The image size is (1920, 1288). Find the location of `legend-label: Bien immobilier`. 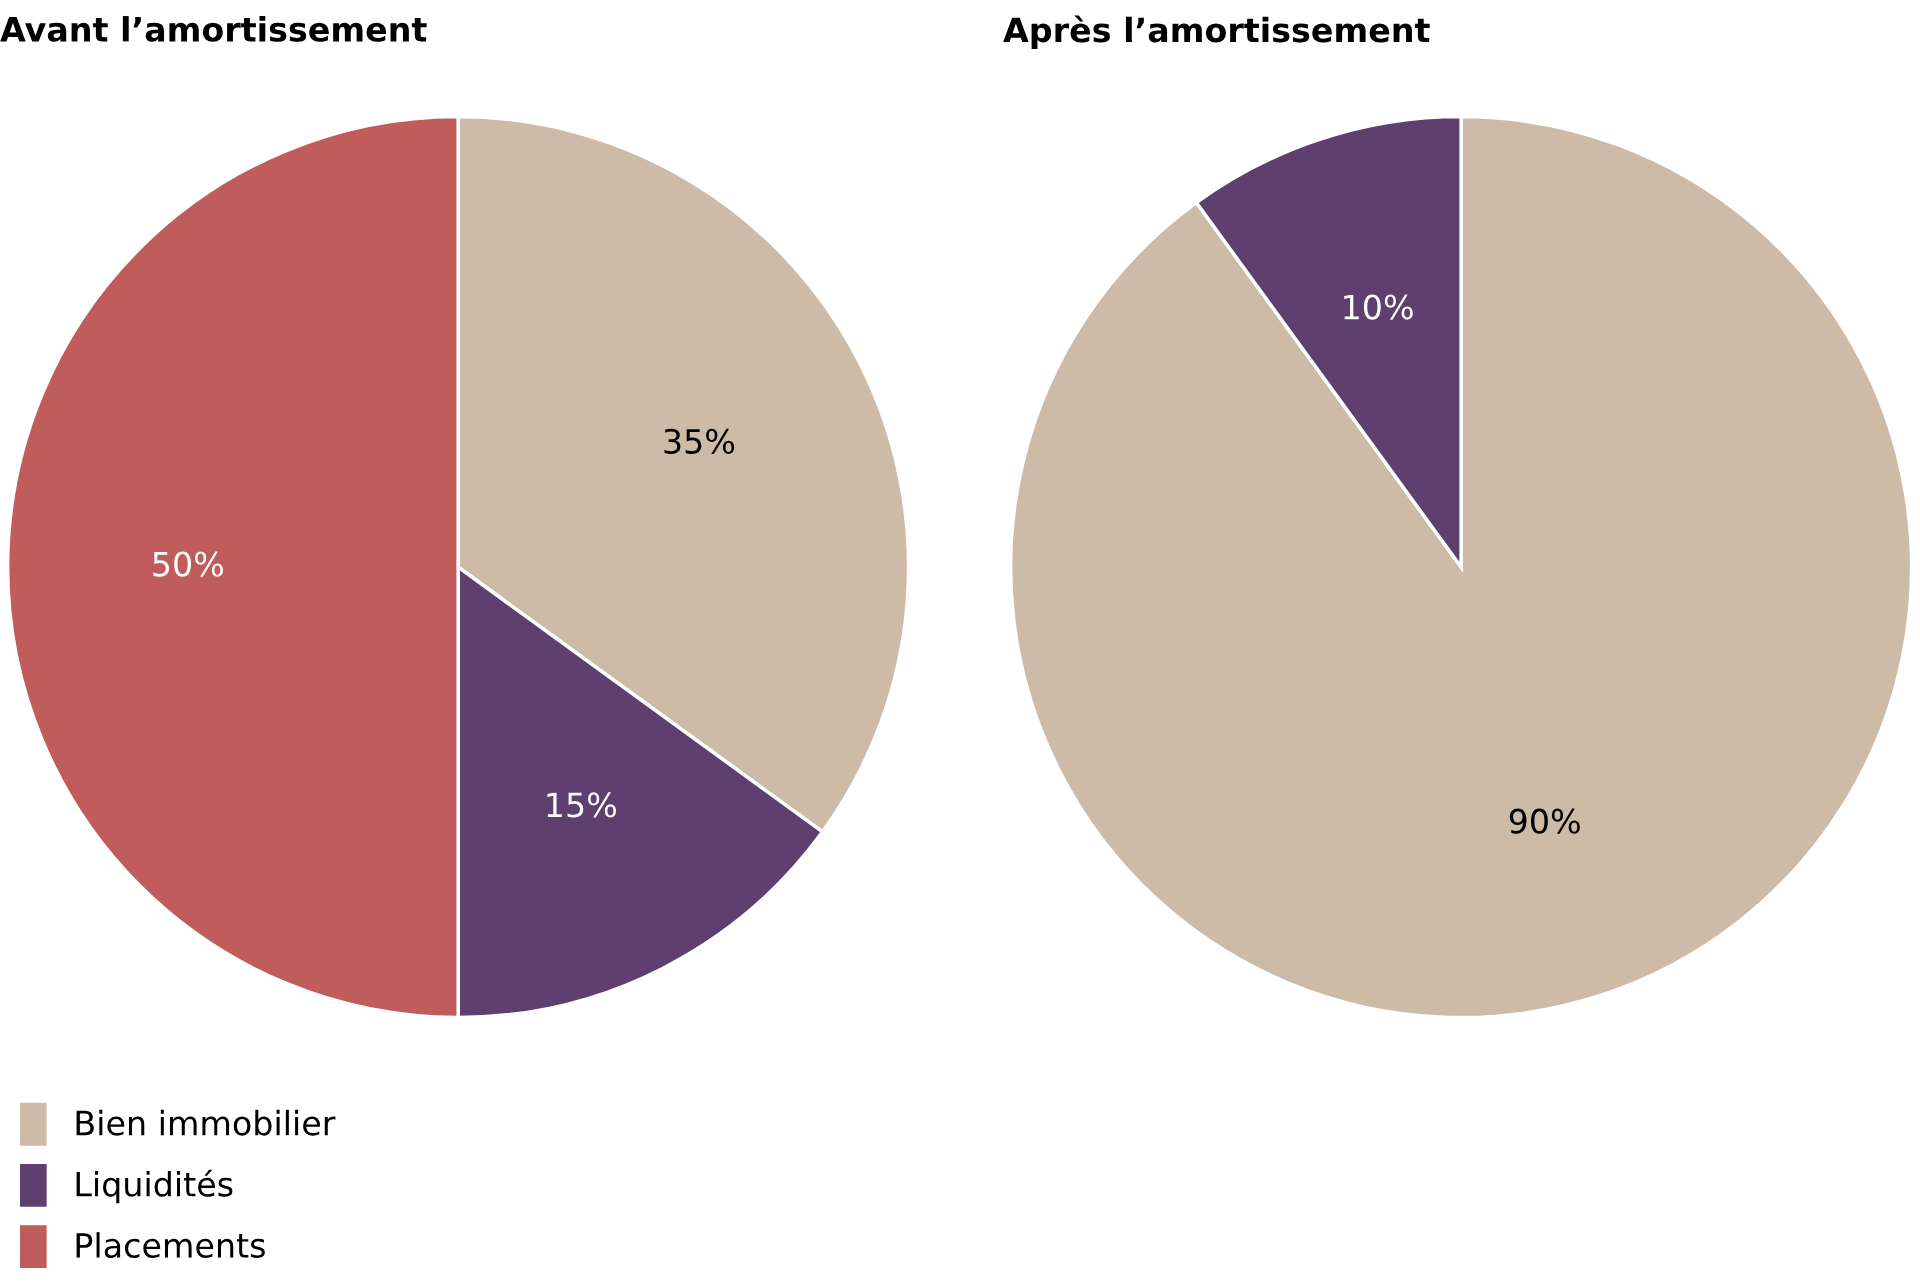

legend-label: Bien immobilier is located at coordinates (206, 1122).